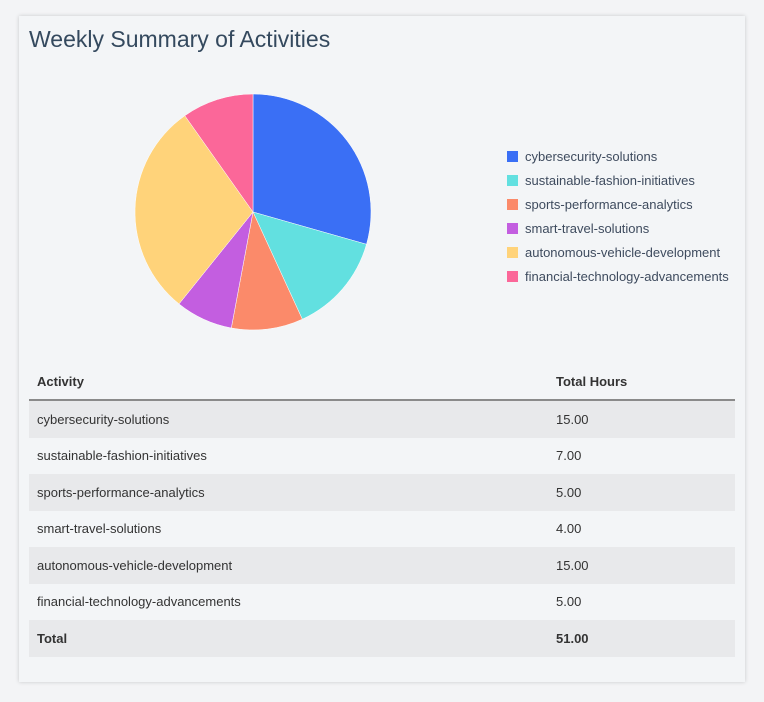 Image resolution: width=764 pixels, height=702 pixels. Describe the element at coordinates (569, 529) in the screenshot. I see `hours-cell: 4.00` at that location.